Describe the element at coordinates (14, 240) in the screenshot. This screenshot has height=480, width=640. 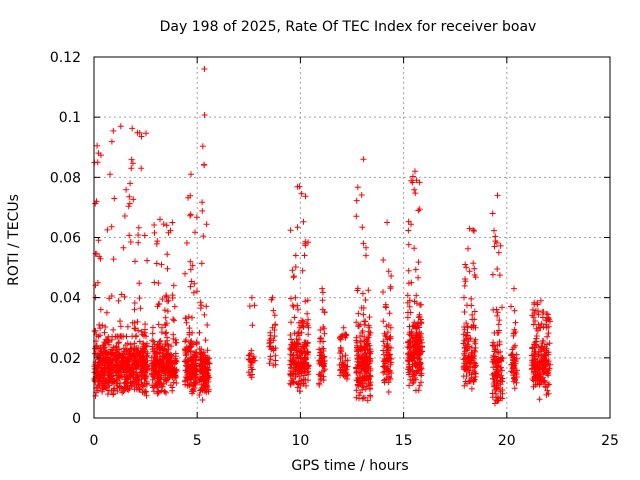
I see `y-axis-label: ROTI / TECUs` at that location.